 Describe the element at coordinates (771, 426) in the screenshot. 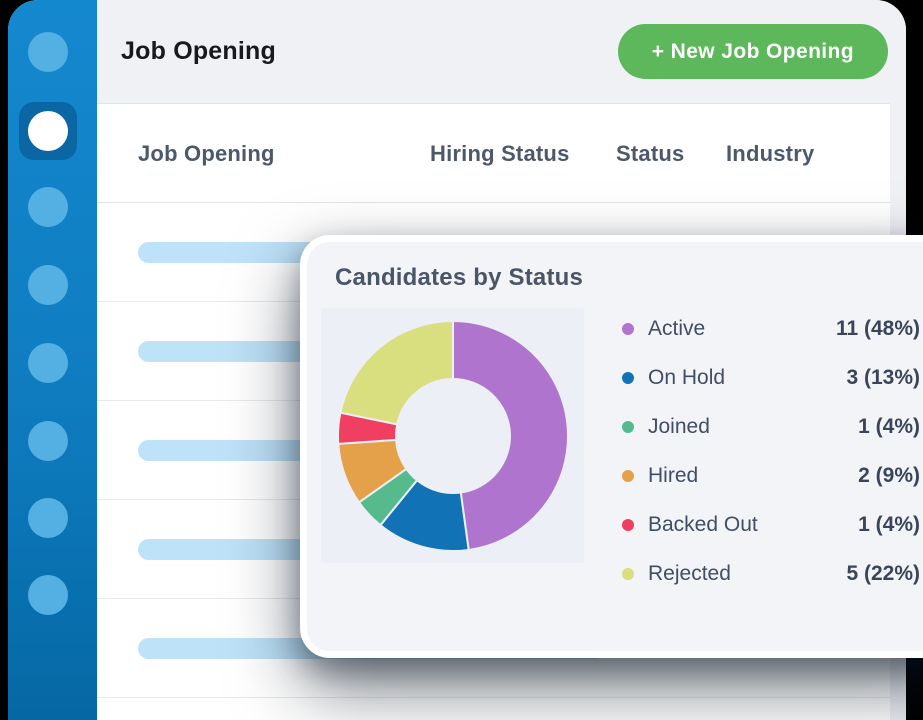

I see `legend-item-joined: Joined 1 (4%)` at that location.